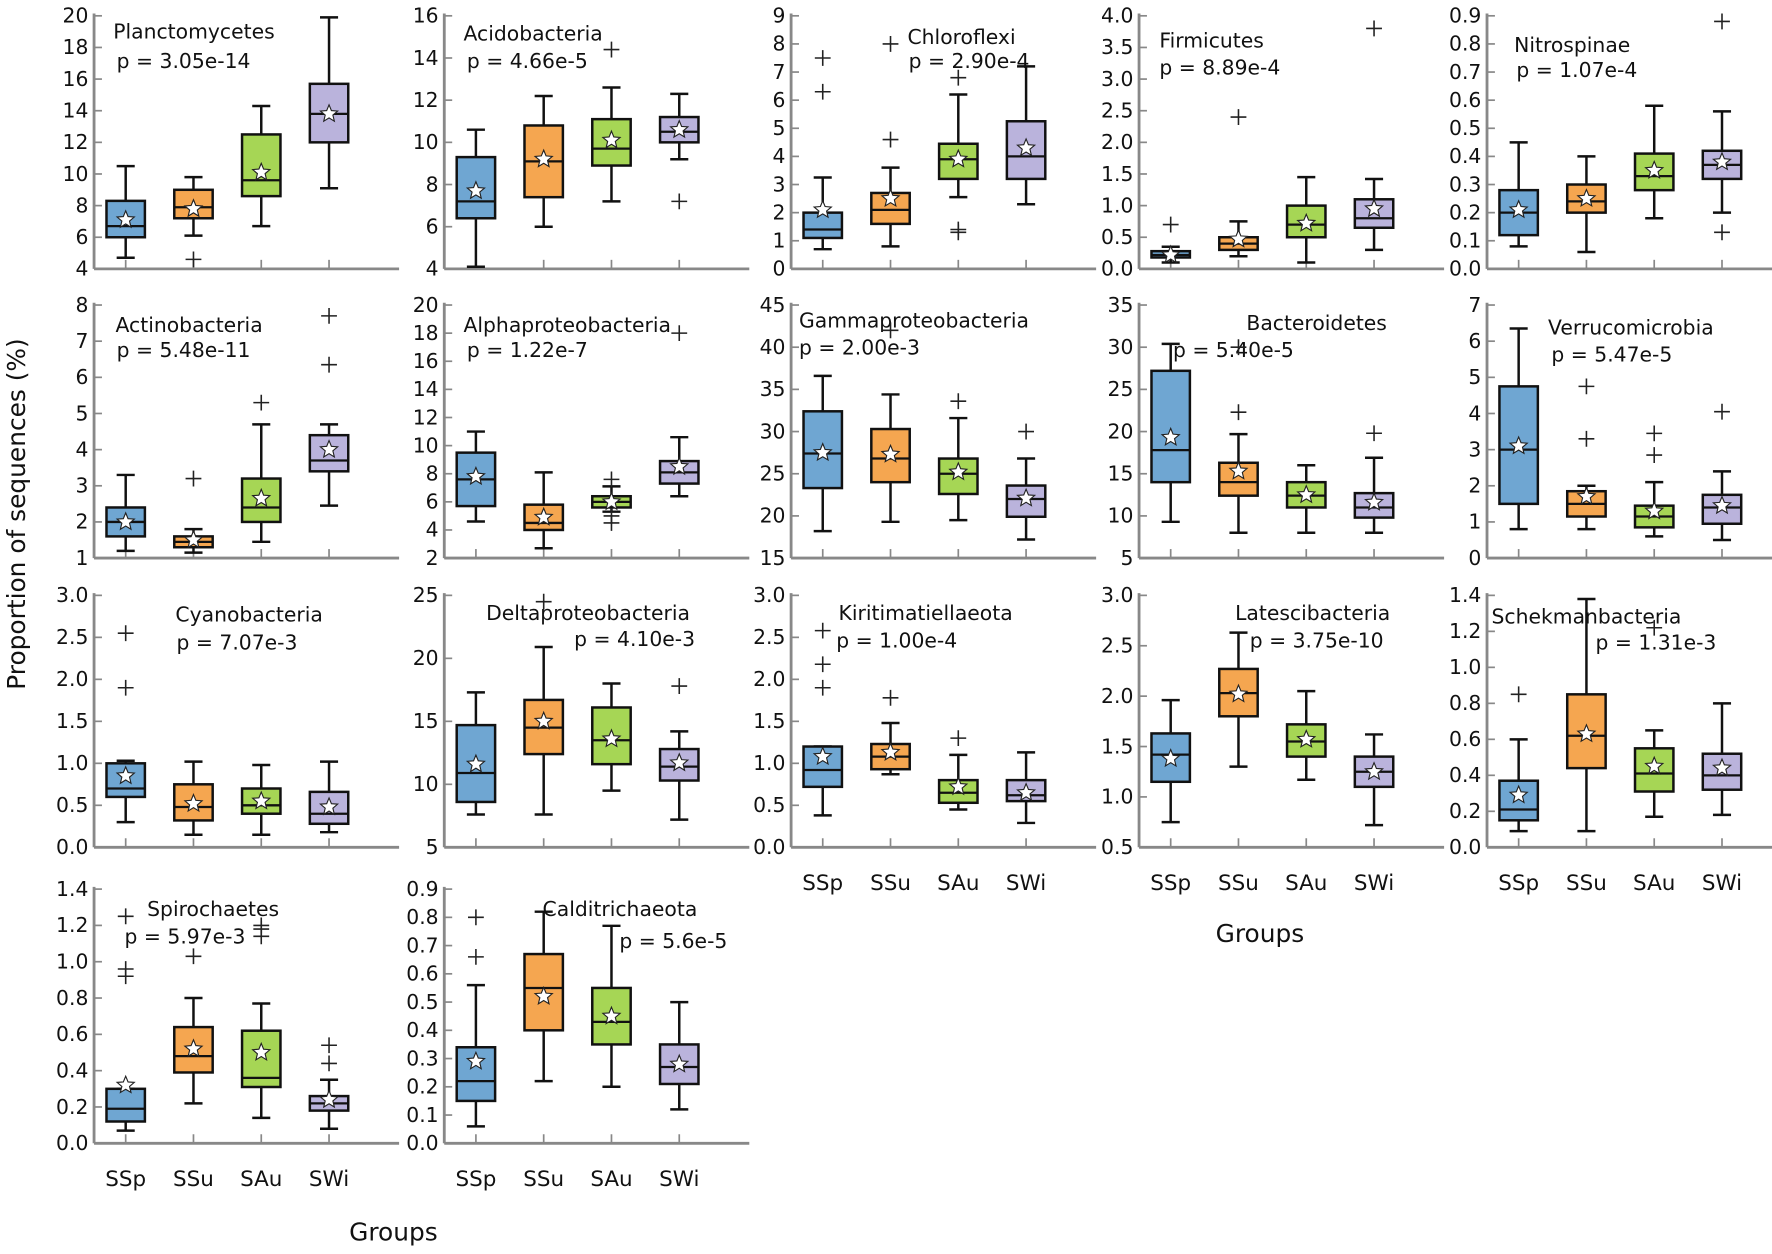 Image resolution: width=1772 pixels, height=1254 pixels. What do you see at coordinates (81, 205) in the screenshot?
I see `y-tick-label: 8` at bounding box center [81, 205].